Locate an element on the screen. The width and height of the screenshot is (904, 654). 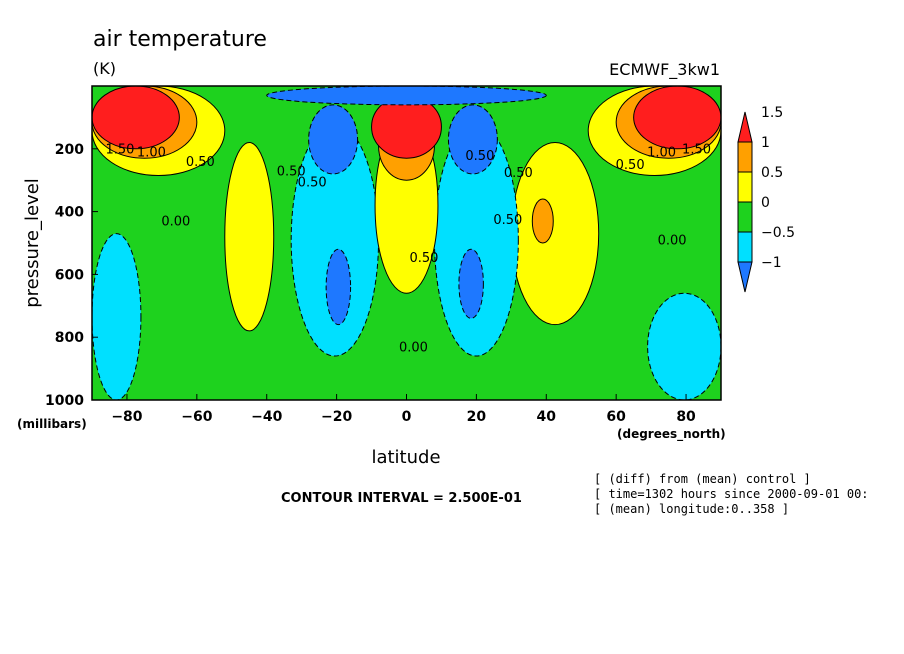
info-line-1: [ (diff) from (mean) control ] is located at coordinates (702, 479).